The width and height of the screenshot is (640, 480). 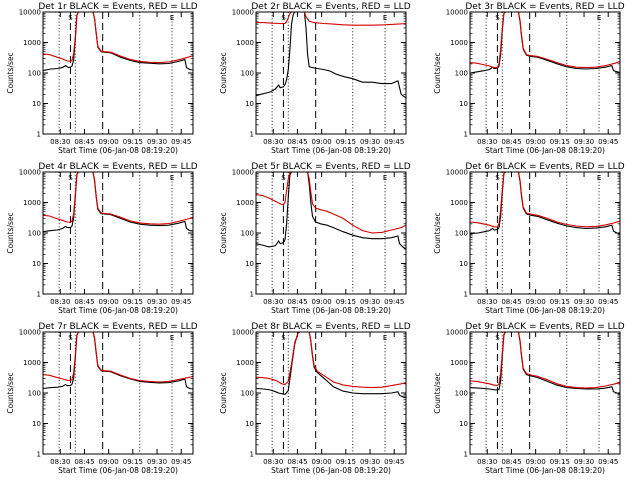 What do you see at coordinates (331, 55) in the screenshot?
I see `events-series-line` at bounding box center [331, 55].